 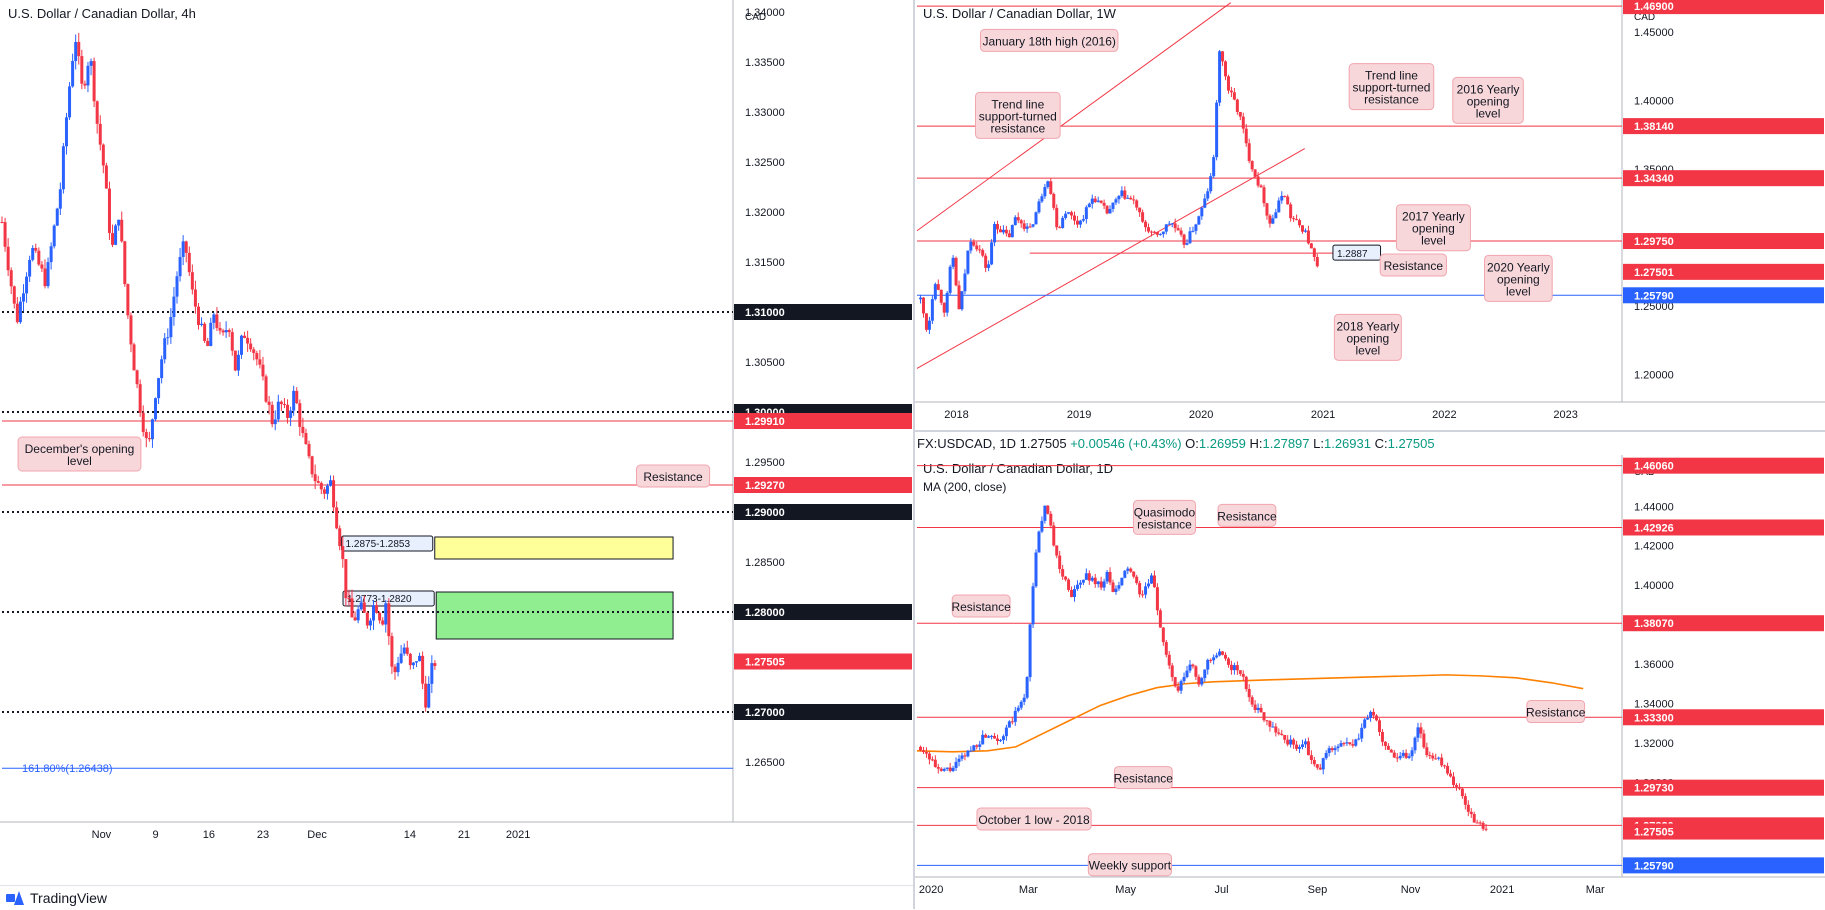 What do you see at coordinates (1654, 127) in the screenshot?
I see `price-label: 1.38140` at bounding box center [1654, 127].